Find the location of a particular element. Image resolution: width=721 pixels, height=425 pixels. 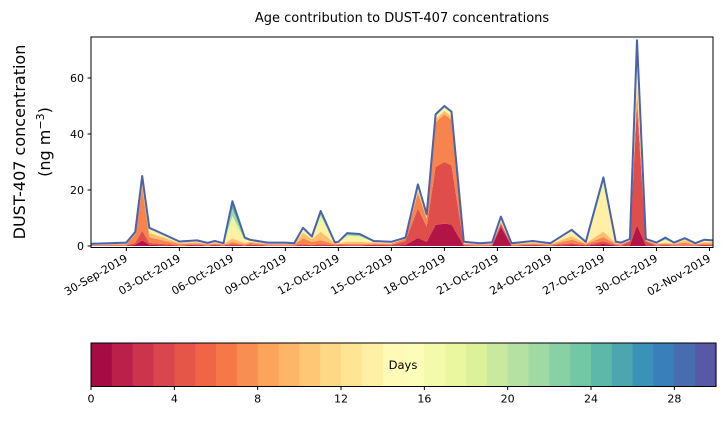

colorbar-label: Days is located at coordinates (403, 365).